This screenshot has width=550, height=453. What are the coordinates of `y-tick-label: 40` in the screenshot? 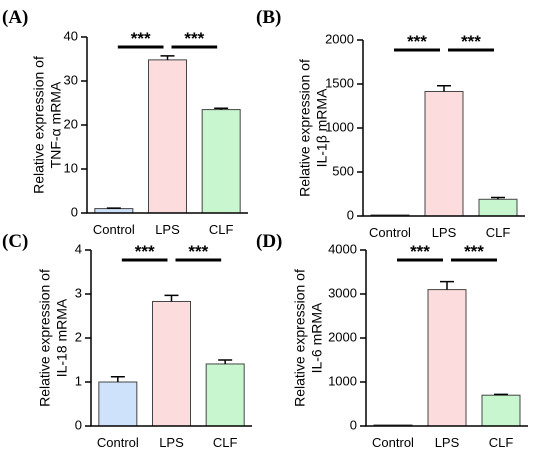 It's located at (71, 35).